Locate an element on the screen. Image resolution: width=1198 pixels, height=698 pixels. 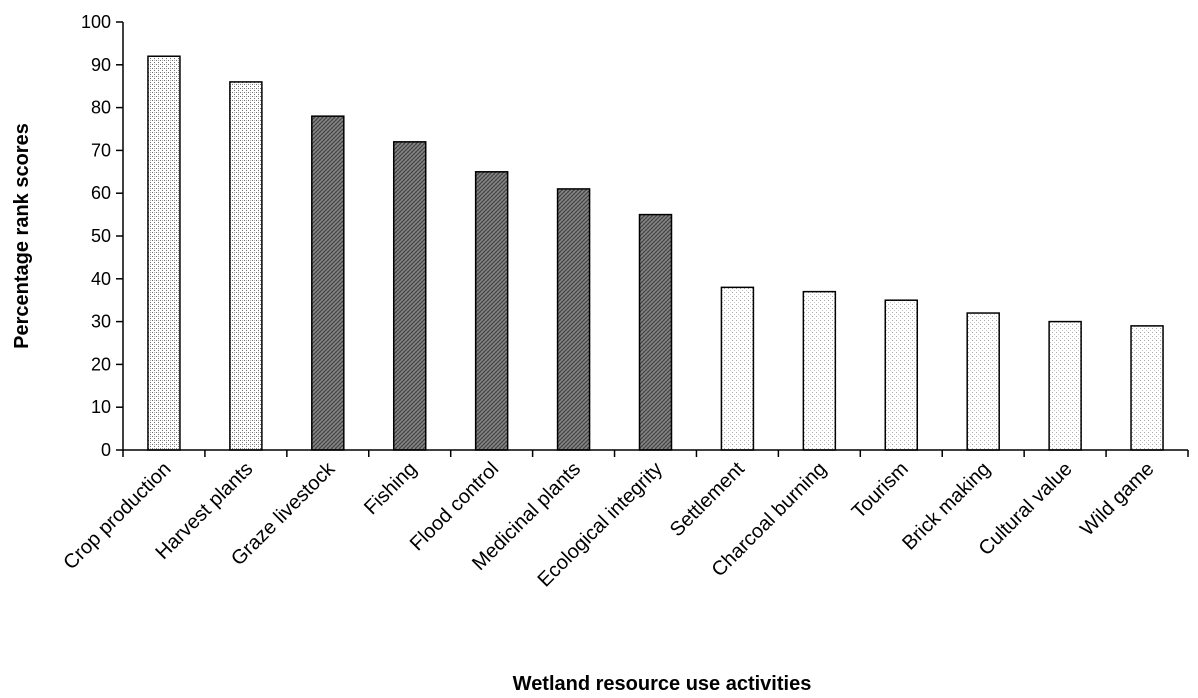
y-tick-label: 80 is located at coordinates (101, 108).